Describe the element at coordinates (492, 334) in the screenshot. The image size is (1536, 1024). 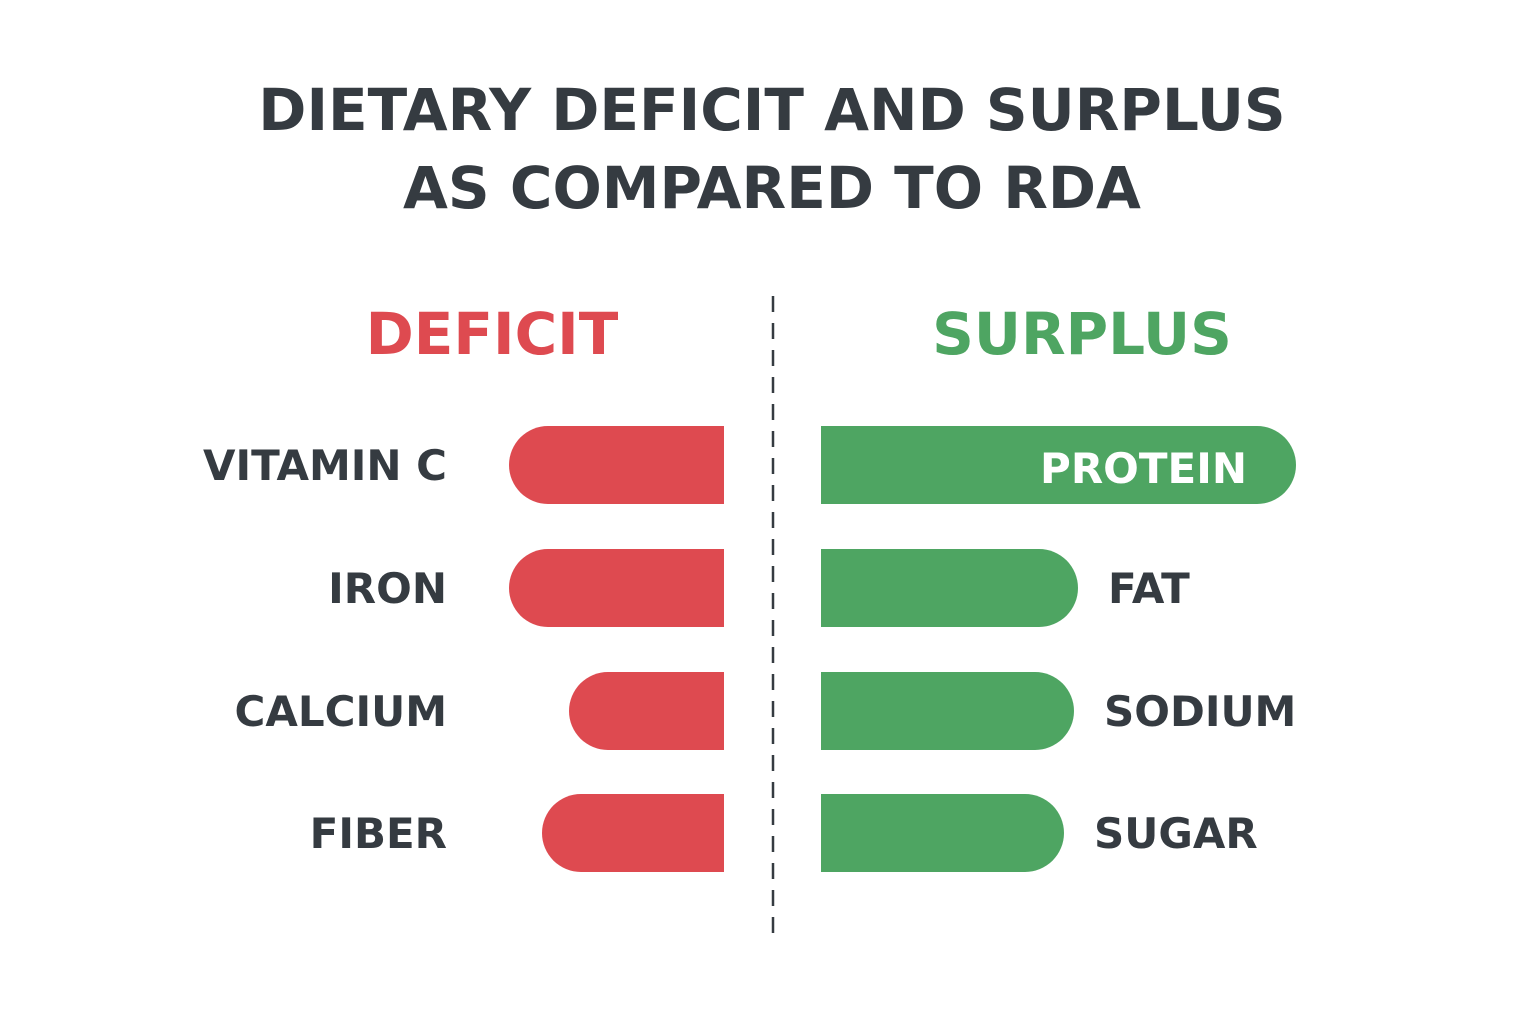
I see `deficit-header: DEFICIT` at that location.